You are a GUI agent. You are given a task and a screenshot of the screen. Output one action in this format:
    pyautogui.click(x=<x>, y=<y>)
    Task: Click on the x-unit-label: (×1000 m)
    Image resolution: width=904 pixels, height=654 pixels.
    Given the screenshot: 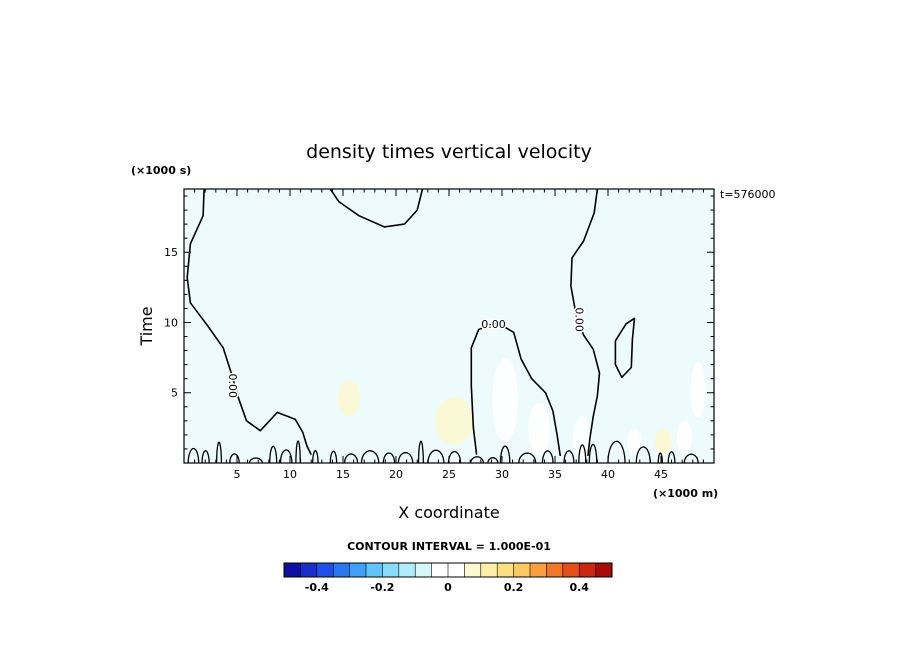 What is the action you would take?
    pyautogui.click(x=685, y=493)
    